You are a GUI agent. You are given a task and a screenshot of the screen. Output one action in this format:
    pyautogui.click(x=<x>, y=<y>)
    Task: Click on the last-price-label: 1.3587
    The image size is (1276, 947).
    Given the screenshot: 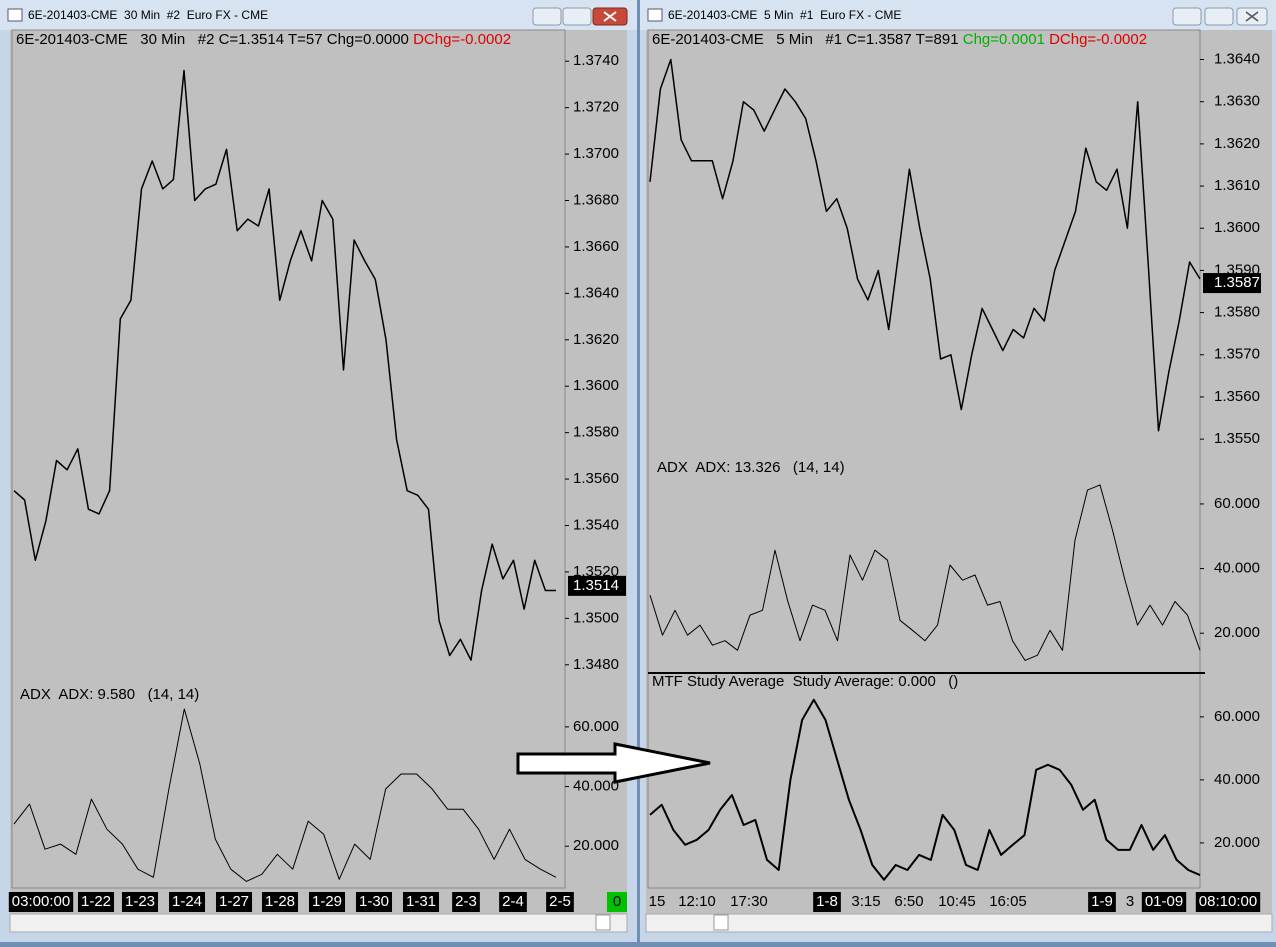 What is the action you would take?
    pyautogui.click(x=1237, y=282)
    